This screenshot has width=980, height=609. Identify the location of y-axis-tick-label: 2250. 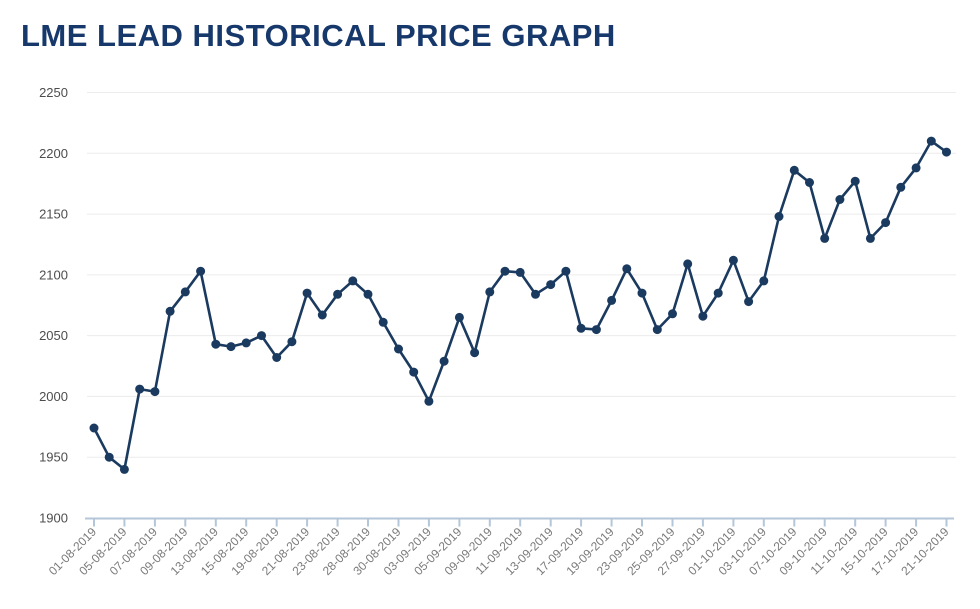
(53, 92).